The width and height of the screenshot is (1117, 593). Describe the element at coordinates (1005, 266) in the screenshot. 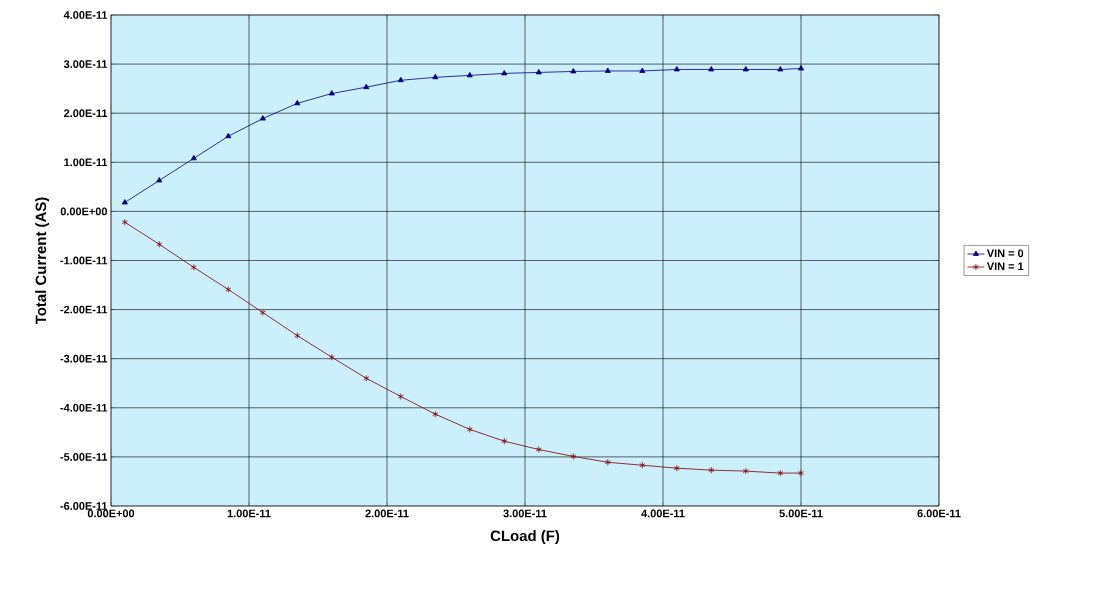

I see `legend-label: VIN = 1` at that location.